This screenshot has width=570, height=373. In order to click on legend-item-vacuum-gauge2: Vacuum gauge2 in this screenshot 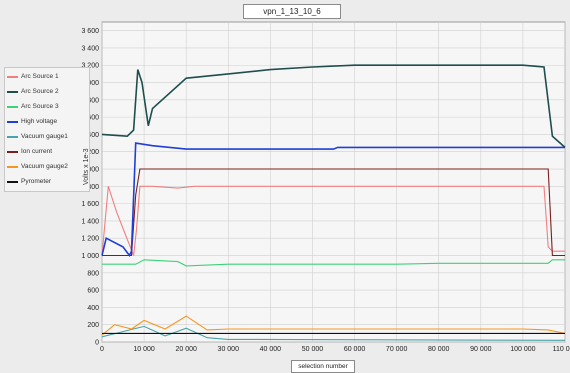, I will do `click(48, 166)`.